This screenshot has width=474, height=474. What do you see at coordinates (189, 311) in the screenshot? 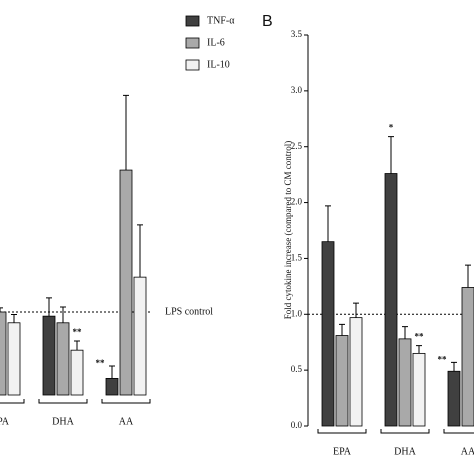
I see `reference-label: LPS control` at bounding box center [189, 311].